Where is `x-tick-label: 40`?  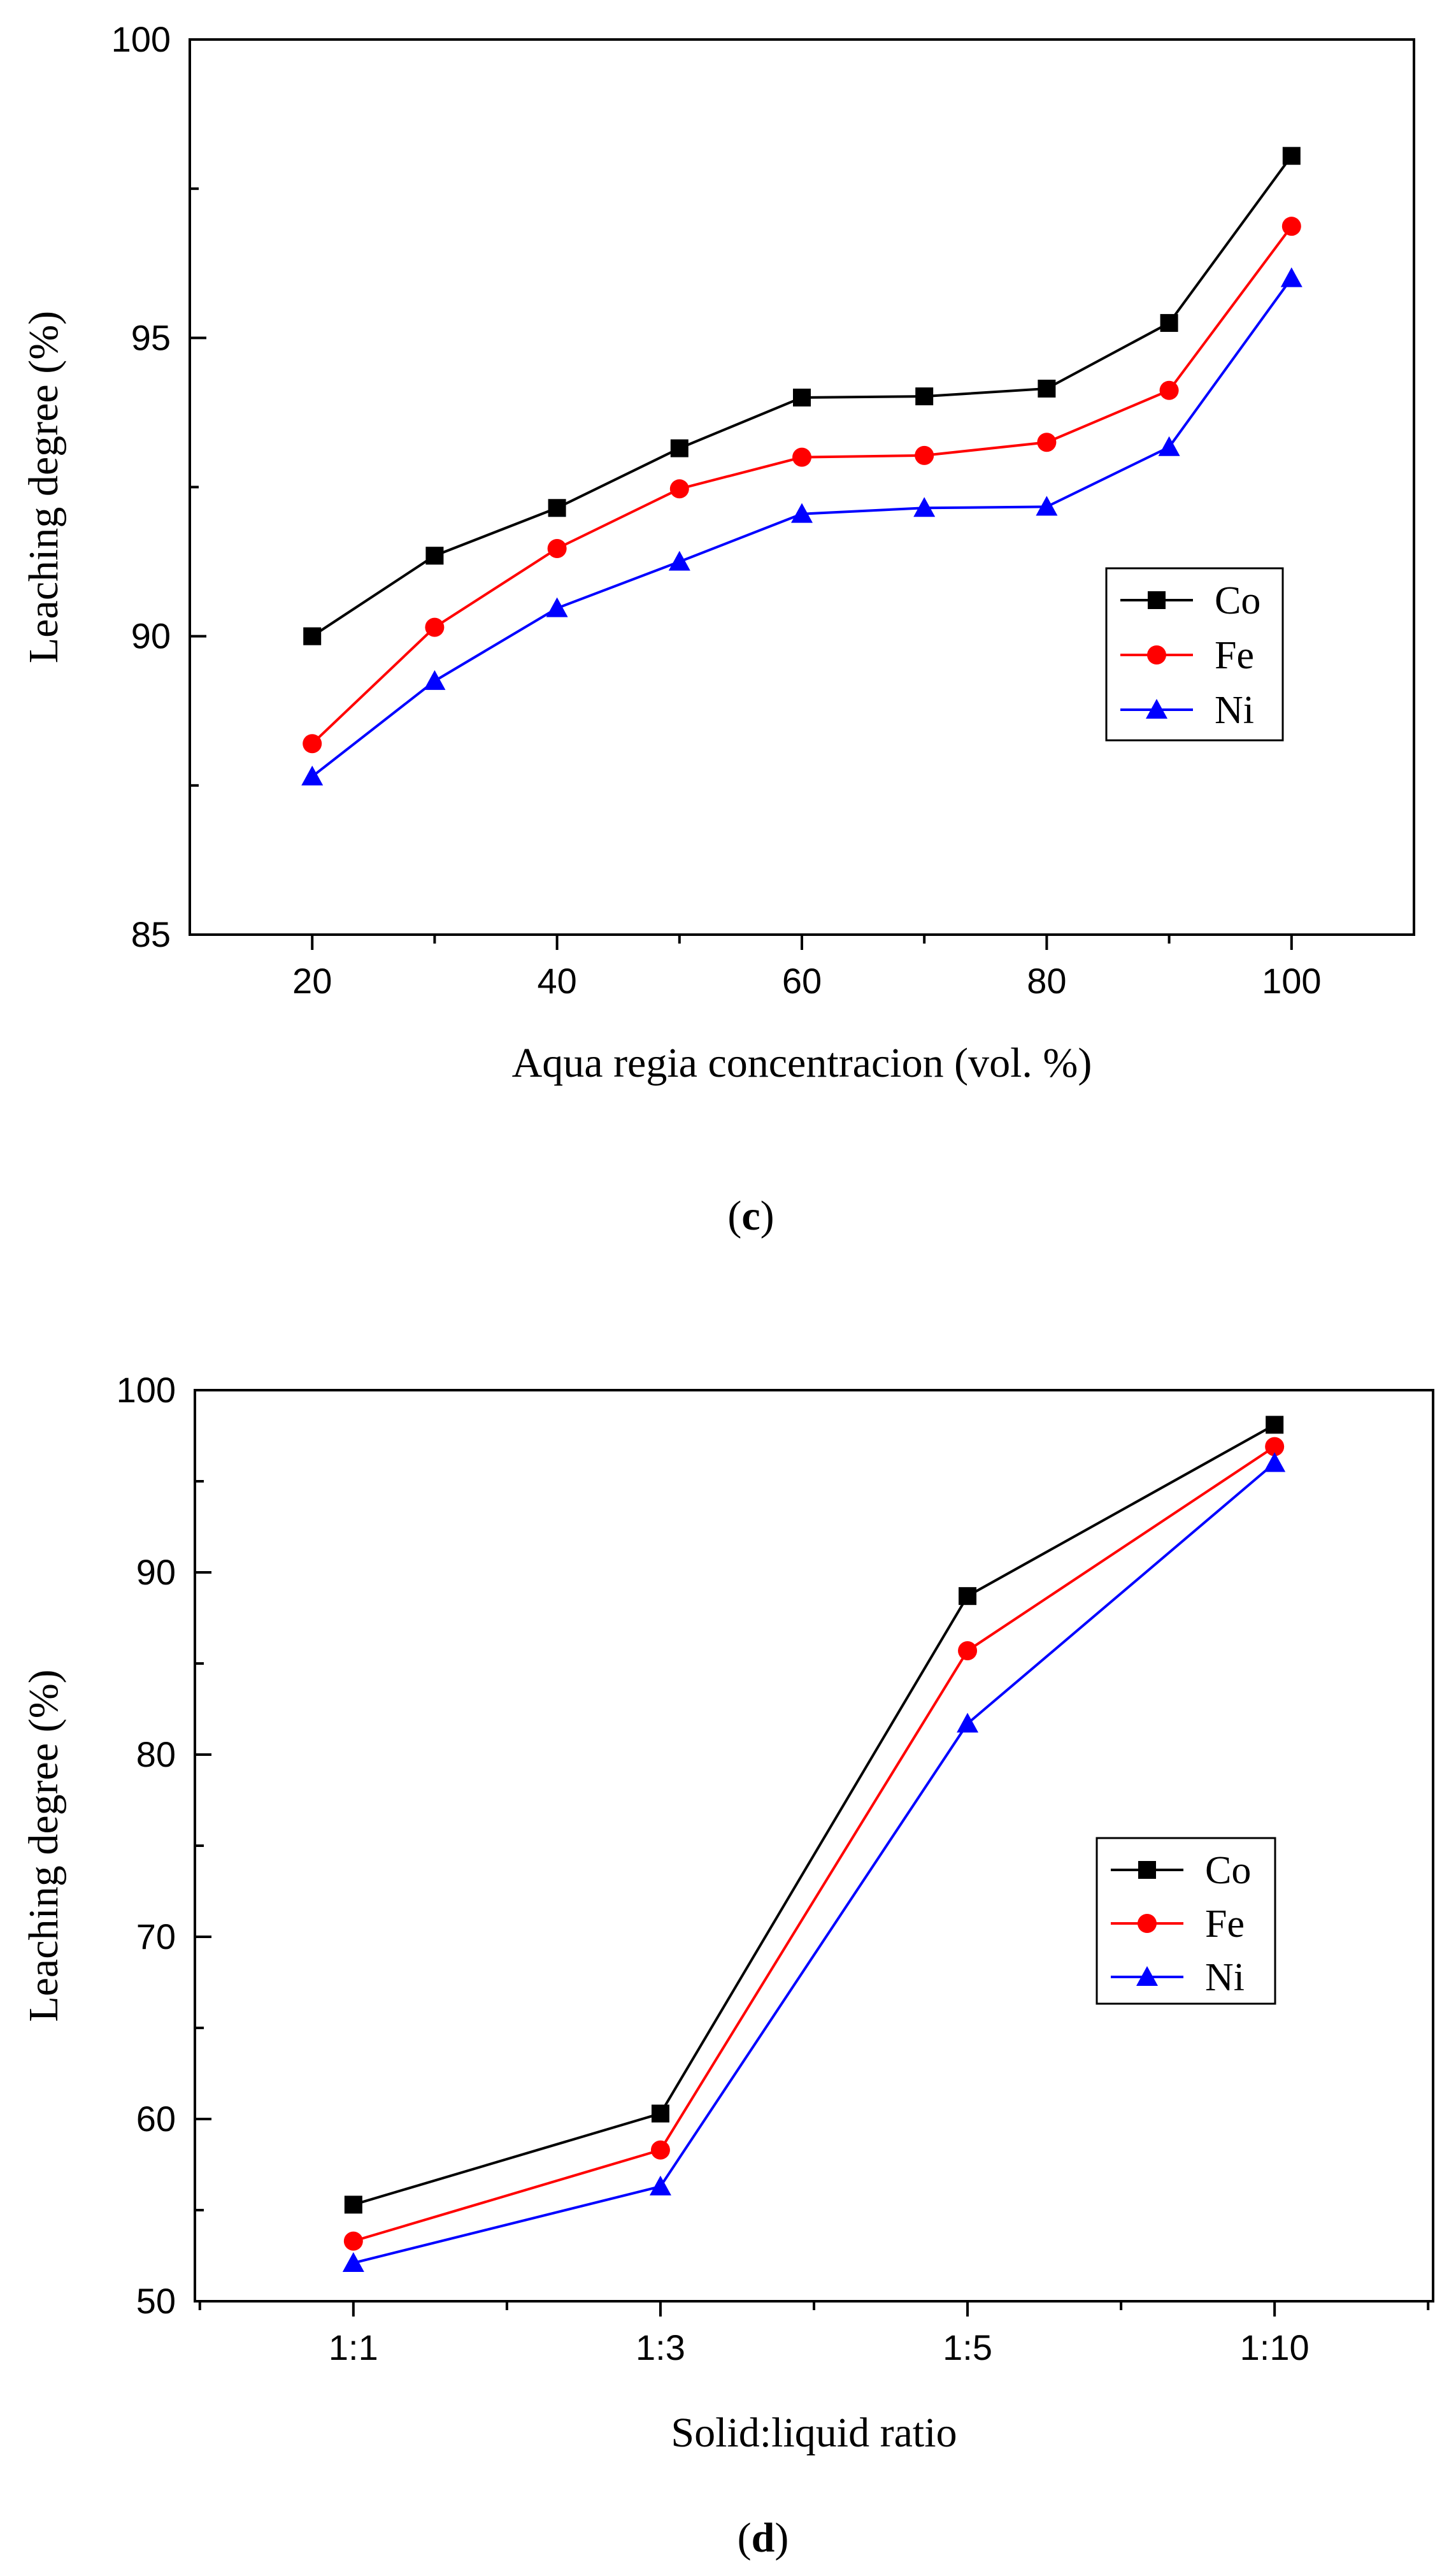 x-tick-label: 40 is located at coordinates (556, 981).